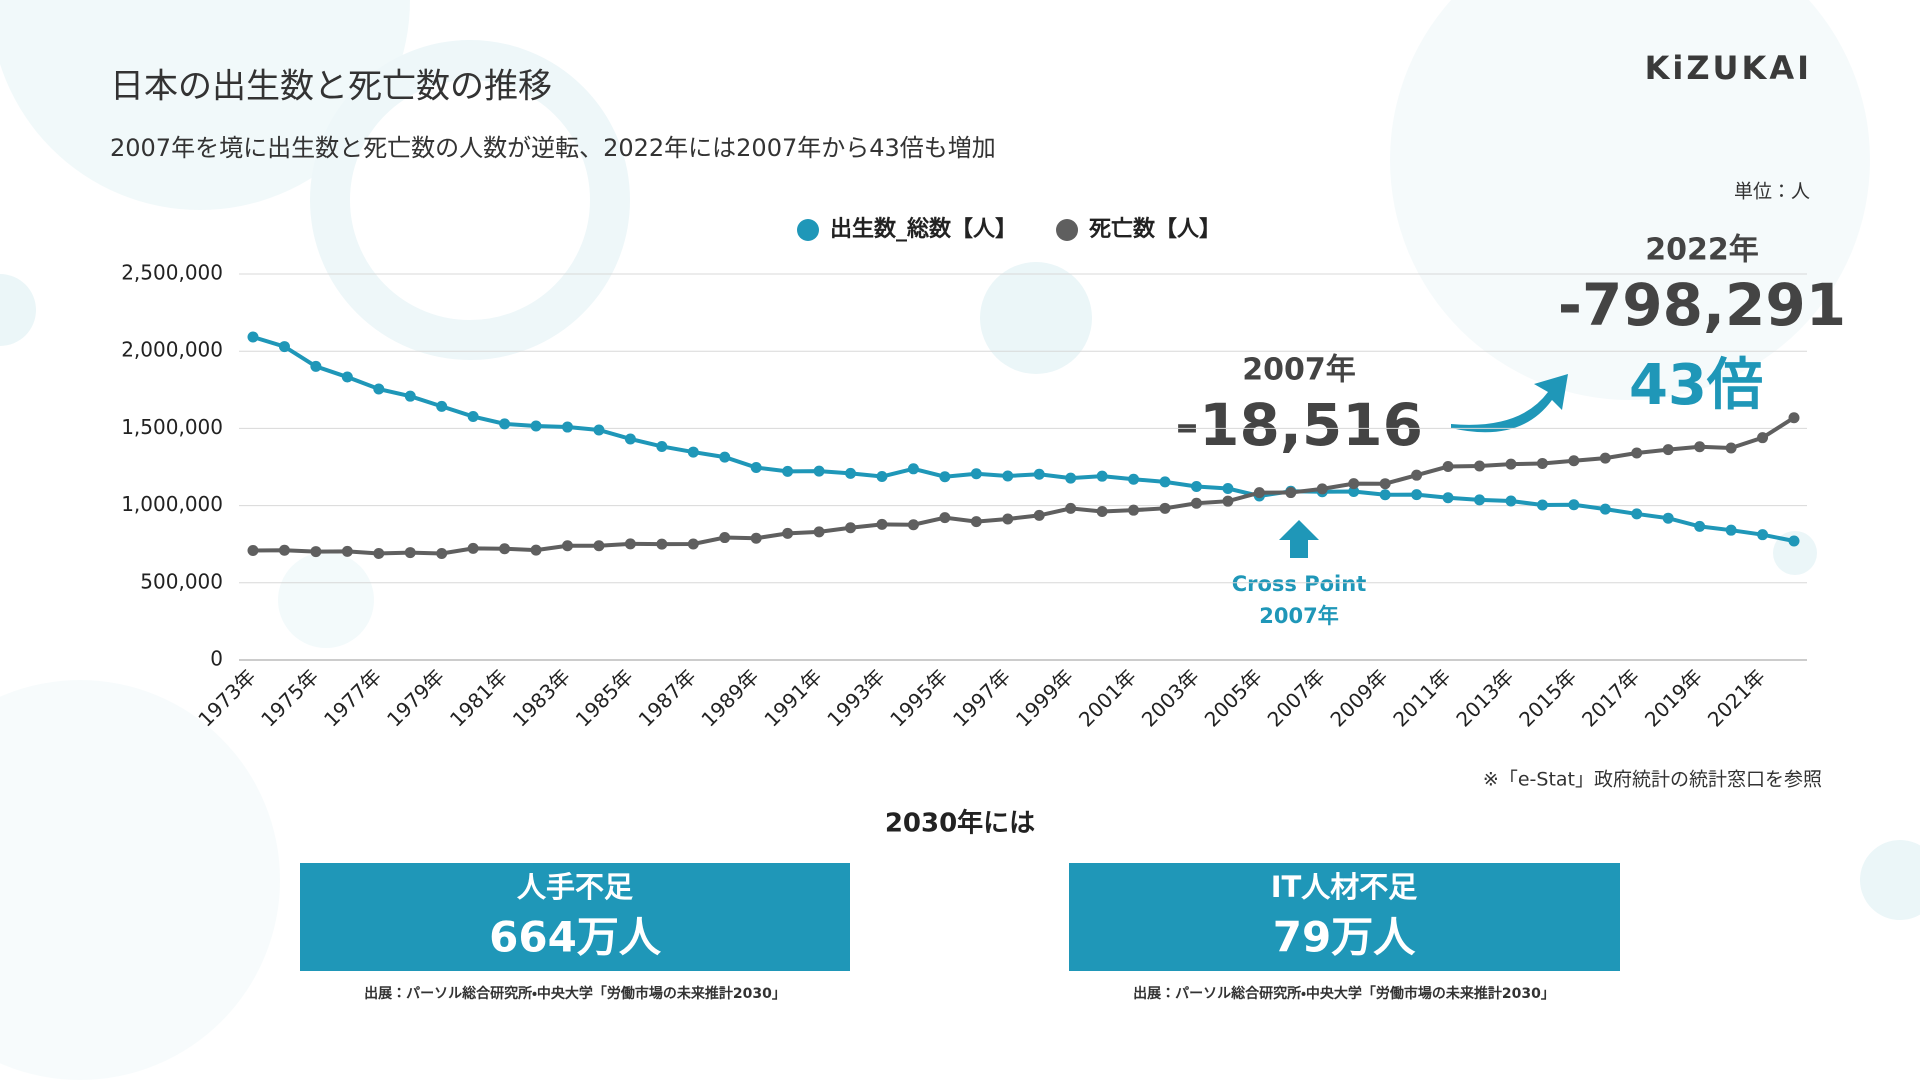 The height and width of the screenshot is (1084, 1920). I want to click on box-source: 出展：パーソル総合研究所・中央大学「労働市場の未来推計2030」, so click(1344, 993).